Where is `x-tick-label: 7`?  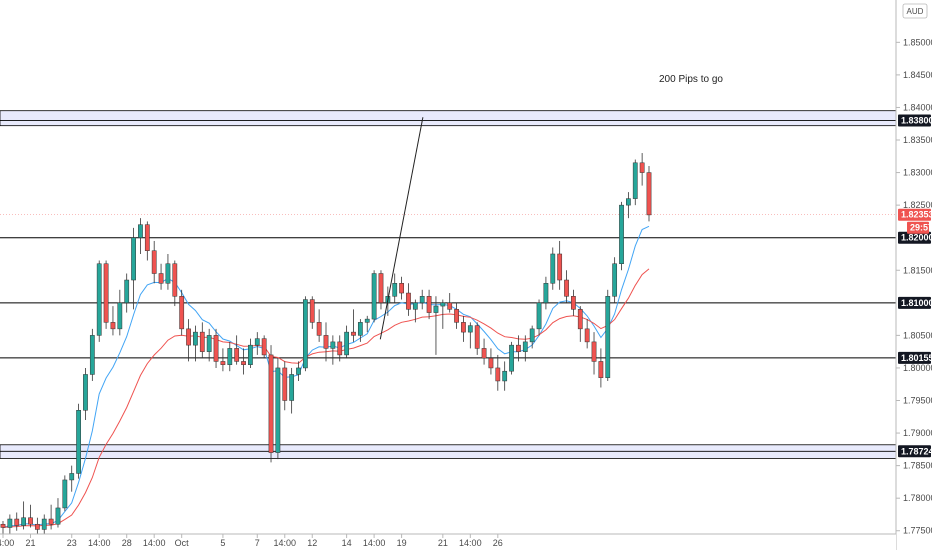 x-tick-label: 7 is located at coordinates (257, 543).